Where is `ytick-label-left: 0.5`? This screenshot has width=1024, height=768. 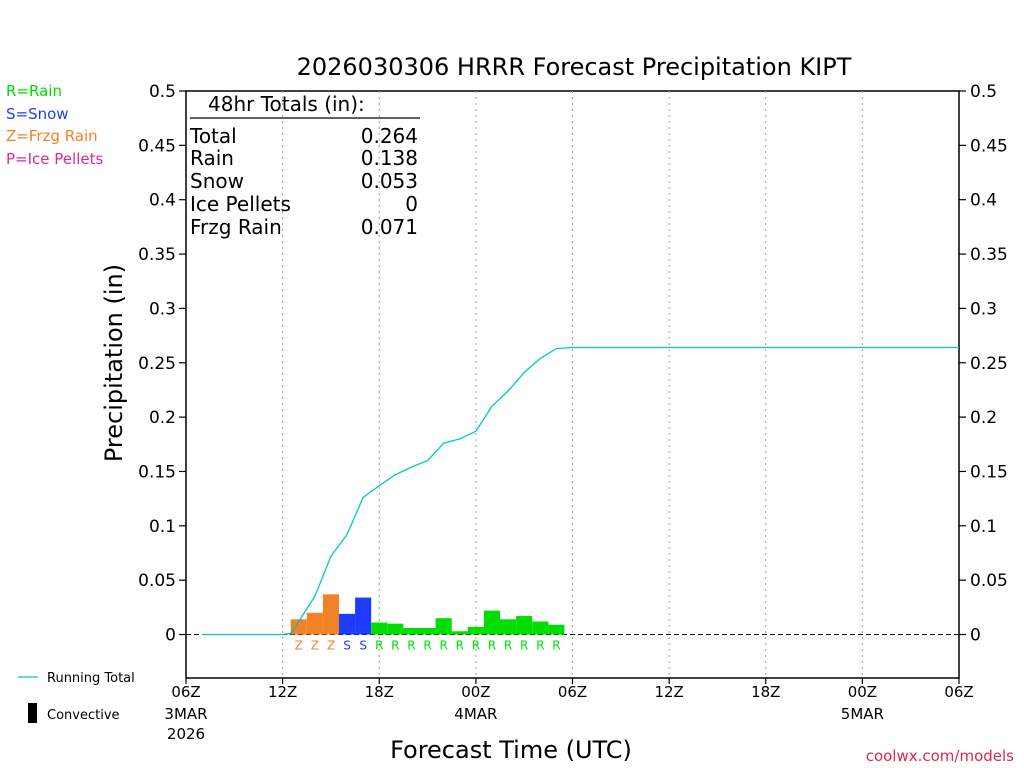
ytick-label-left: 0.5 is located at coordinates (162, 92).